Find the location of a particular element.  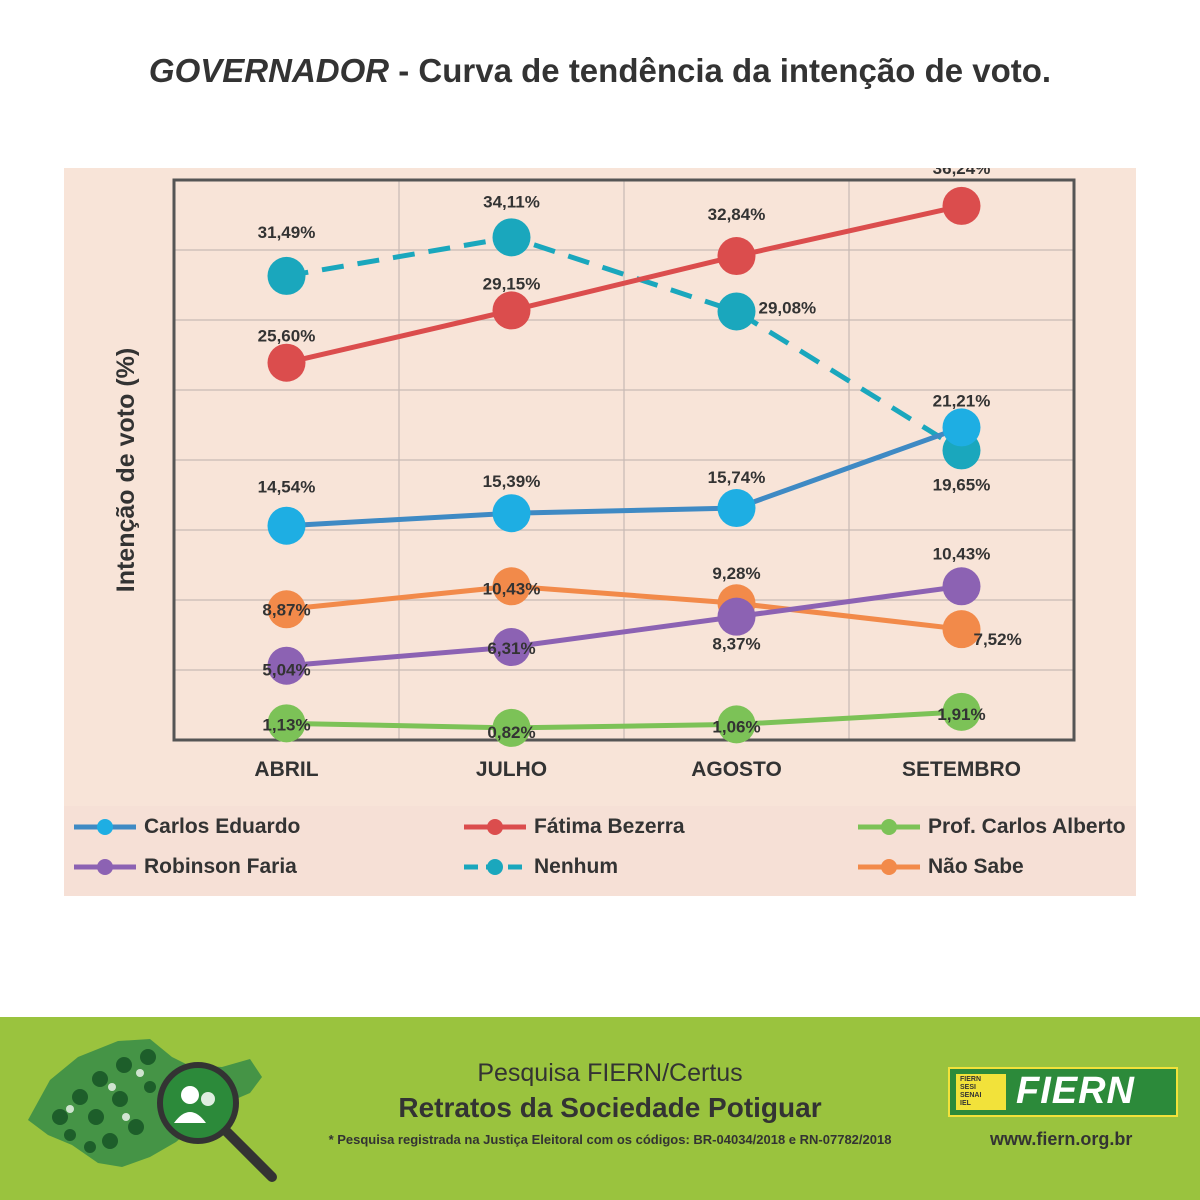

legend-label: Nenhum is located at coordinates (576, 866).